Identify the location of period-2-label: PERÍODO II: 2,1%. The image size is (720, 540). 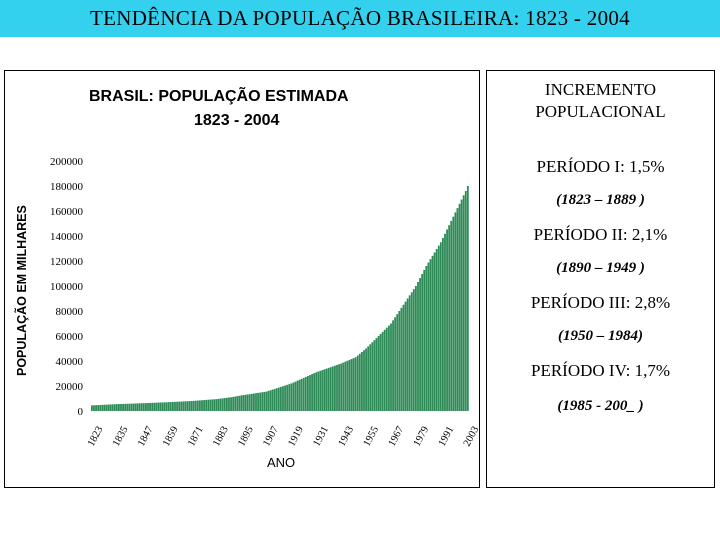
(600, 234).